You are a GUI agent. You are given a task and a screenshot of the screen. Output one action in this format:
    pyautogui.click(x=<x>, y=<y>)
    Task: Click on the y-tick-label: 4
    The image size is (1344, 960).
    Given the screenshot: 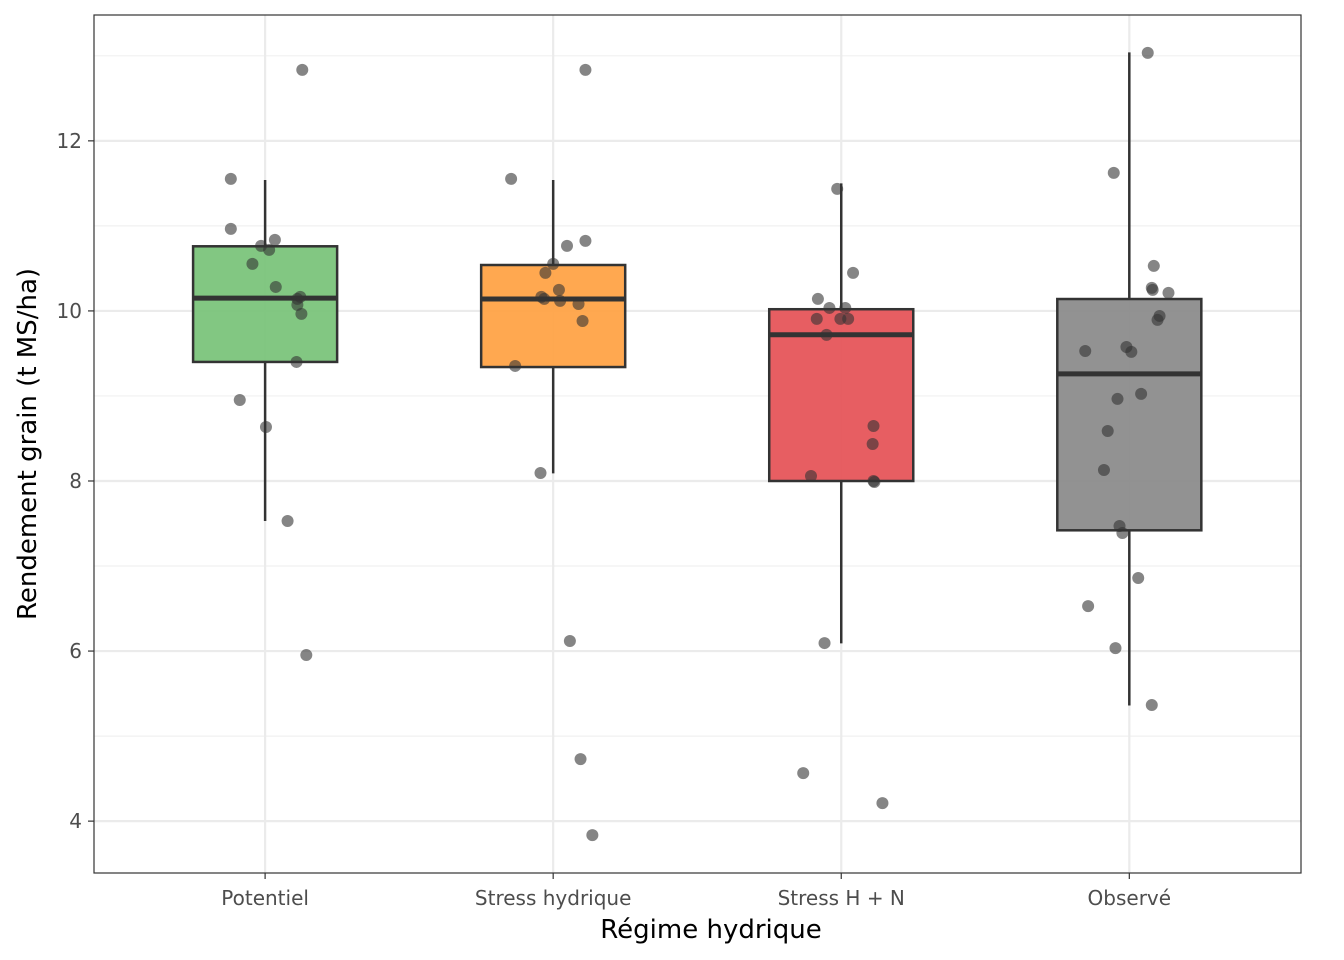 What is the action you would take?
    pyautogui.click(x=75, y=821)
    